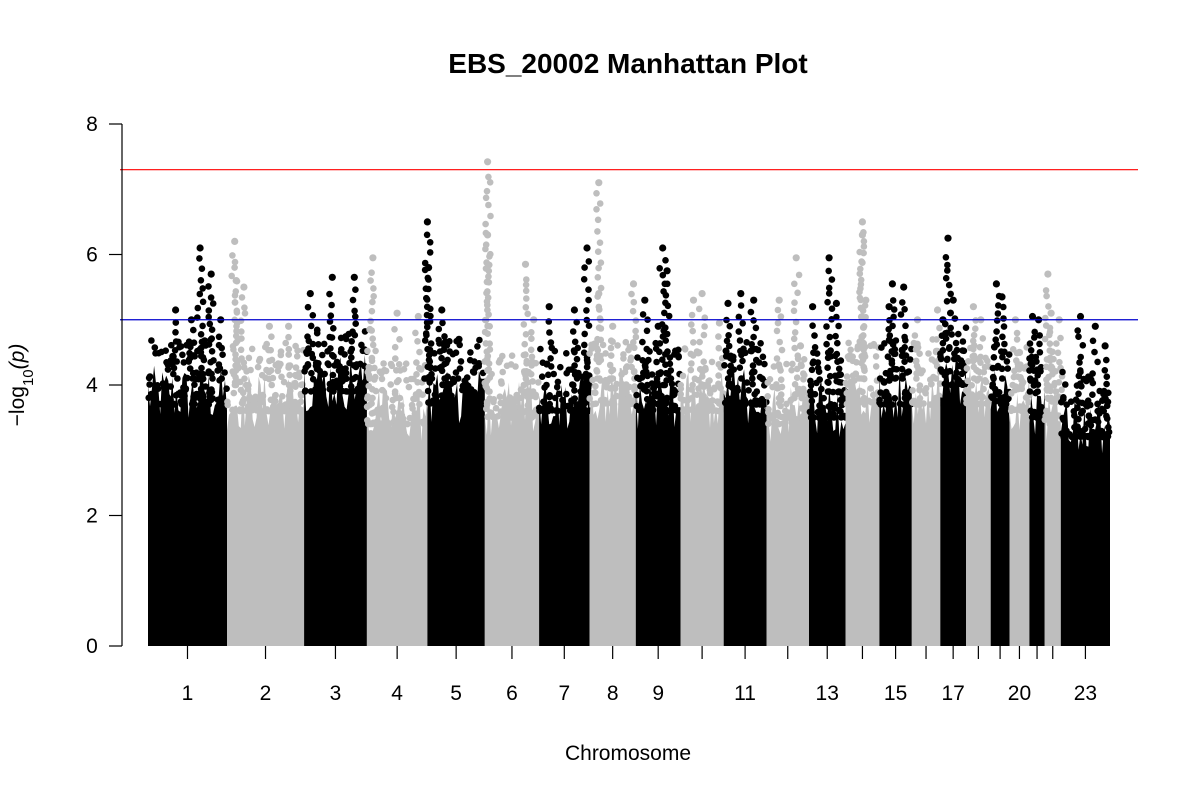  Describe the element at coordinates (895, 506) in the screenshot. I see `chromosome-15-density` at that location.